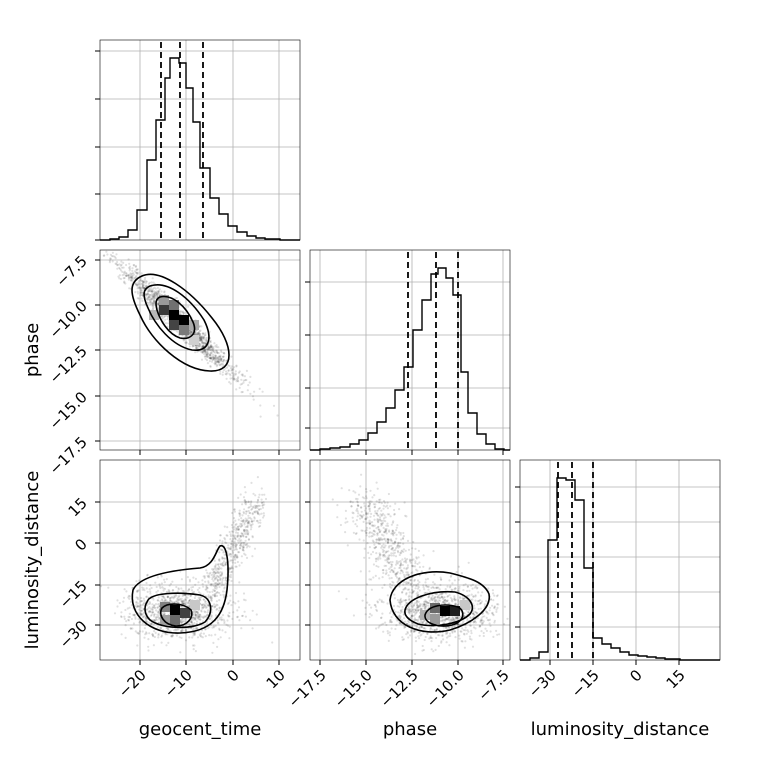 Image resolution: width=760 pixels, height=765 pixels. I want to click on tick-label: 0, so click(232, 675).